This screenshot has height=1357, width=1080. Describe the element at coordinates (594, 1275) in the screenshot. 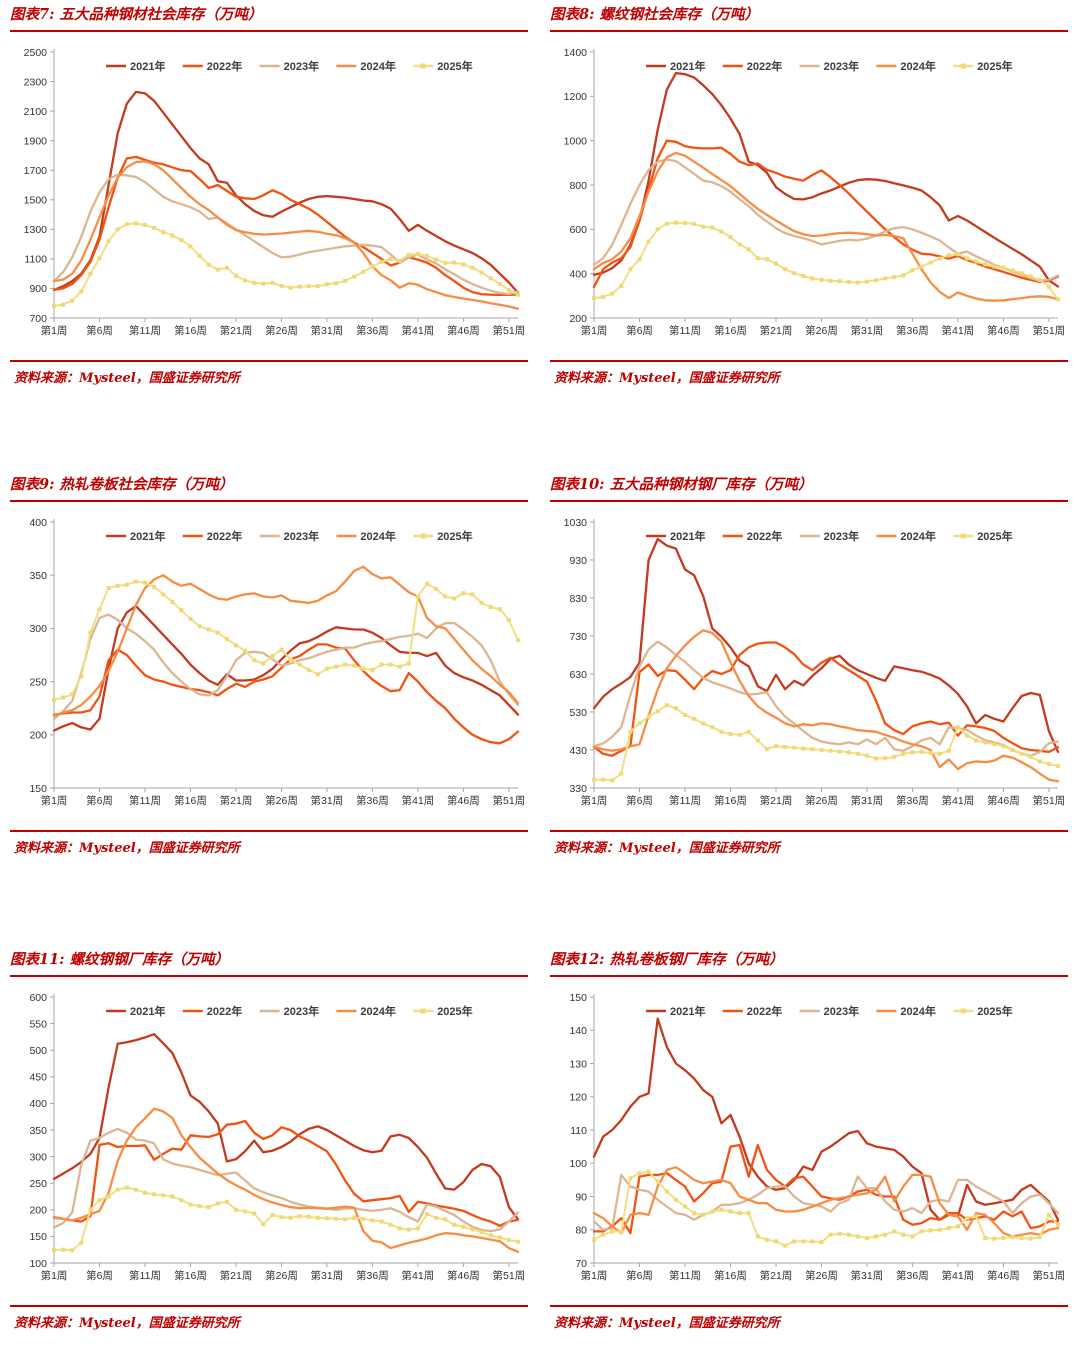

I see `svg-text: 第1周` at that location.